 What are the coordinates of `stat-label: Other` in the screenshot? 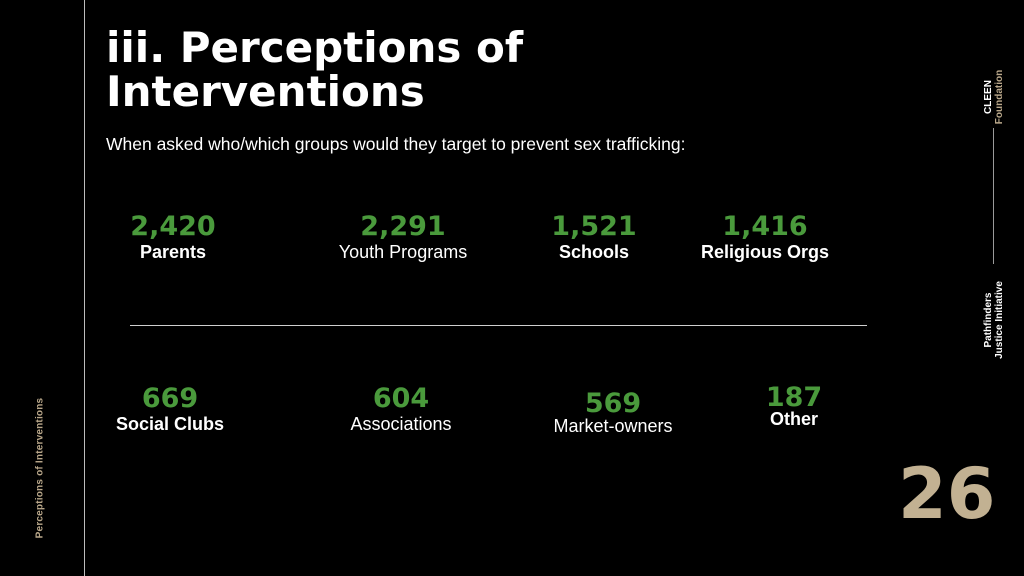 It's located at (793, 419).